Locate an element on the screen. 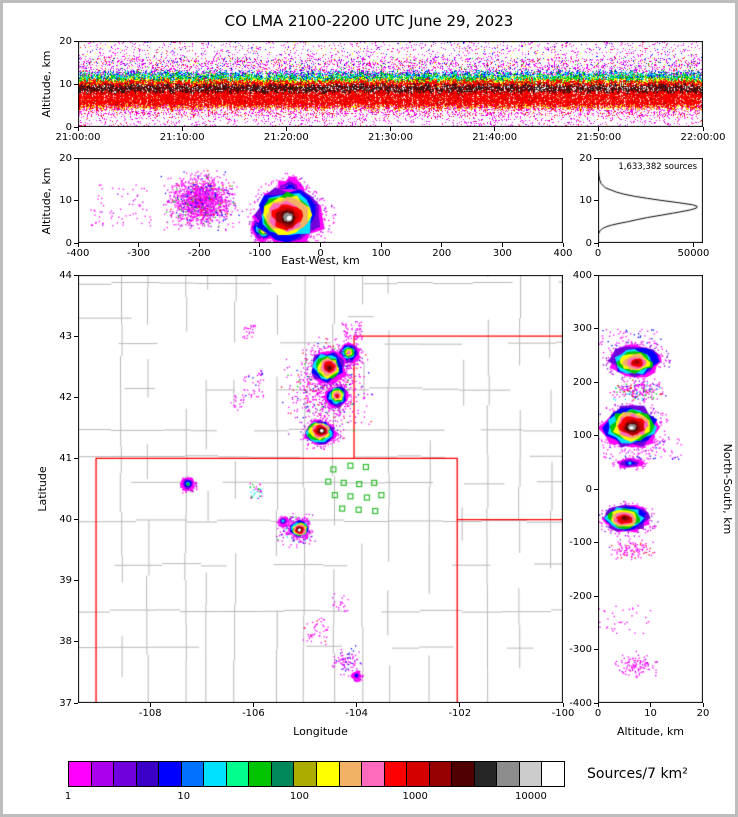 The height and width of the screenshot is (817, 738). tick-label: 21:00:00 is located at coordinates (78, 137).